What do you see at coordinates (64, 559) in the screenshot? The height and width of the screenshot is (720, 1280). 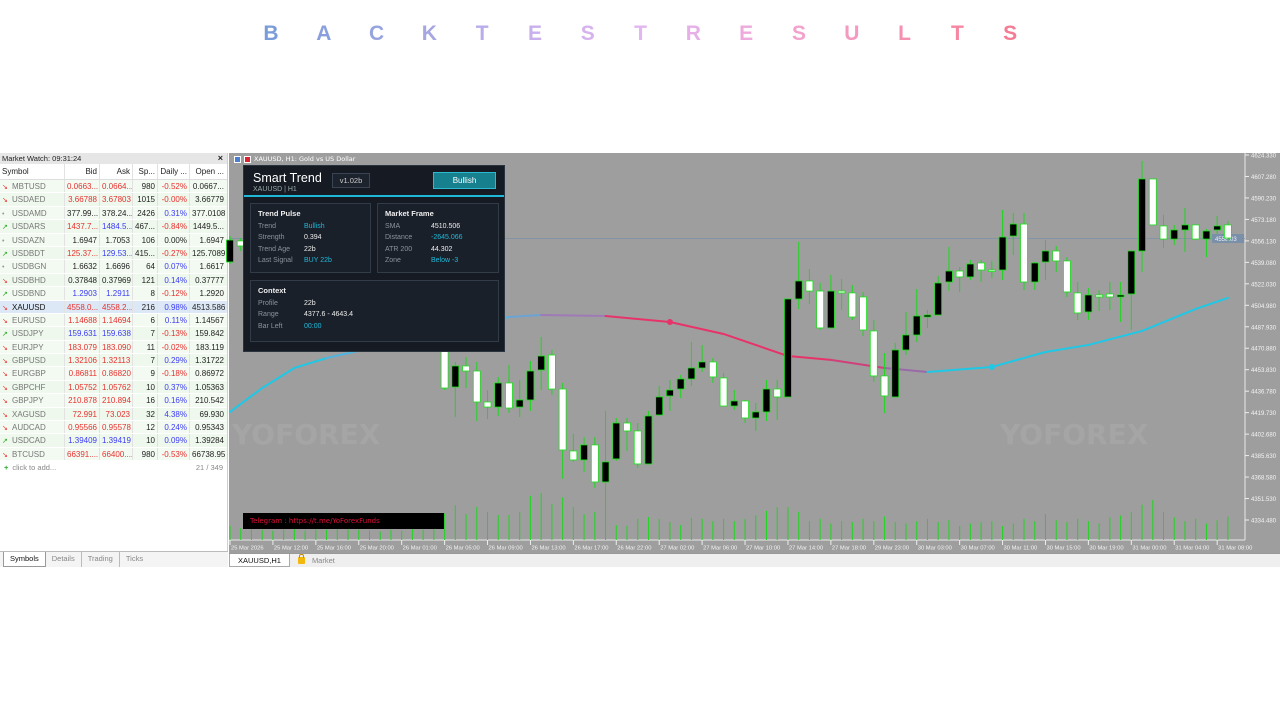 I see `tab-details: Details` at bounding box center [64, 559].